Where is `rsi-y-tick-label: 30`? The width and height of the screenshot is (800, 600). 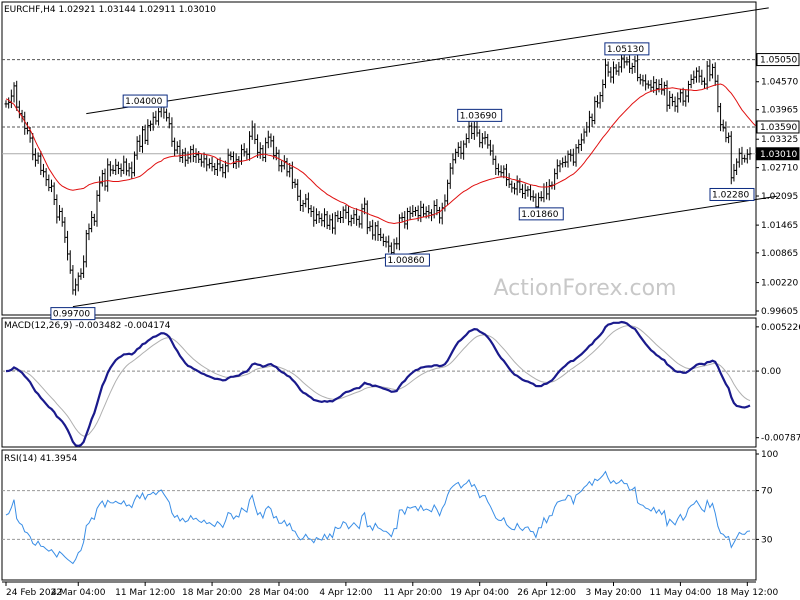 rsi-y-tick-label: 30 is located at coordinates (767, 540).